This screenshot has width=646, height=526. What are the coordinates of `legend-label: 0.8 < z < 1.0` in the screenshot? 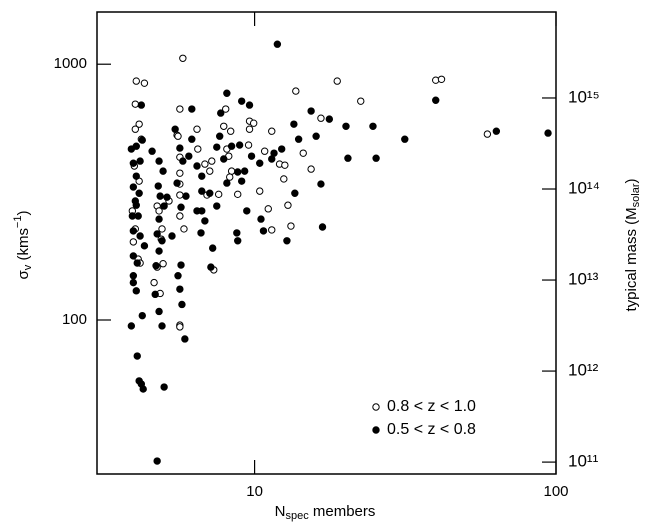 It's located at (431, 406).